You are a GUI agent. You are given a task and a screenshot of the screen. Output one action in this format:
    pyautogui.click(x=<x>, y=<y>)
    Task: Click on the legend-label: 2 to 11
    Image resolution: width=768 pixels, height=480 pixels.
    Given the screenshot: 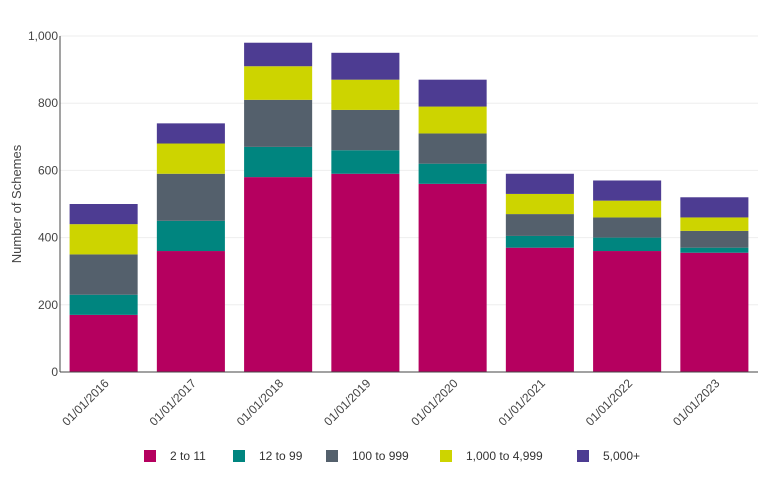 What is the action you would take?
    pyautogui.click(x=188, y=456)
    